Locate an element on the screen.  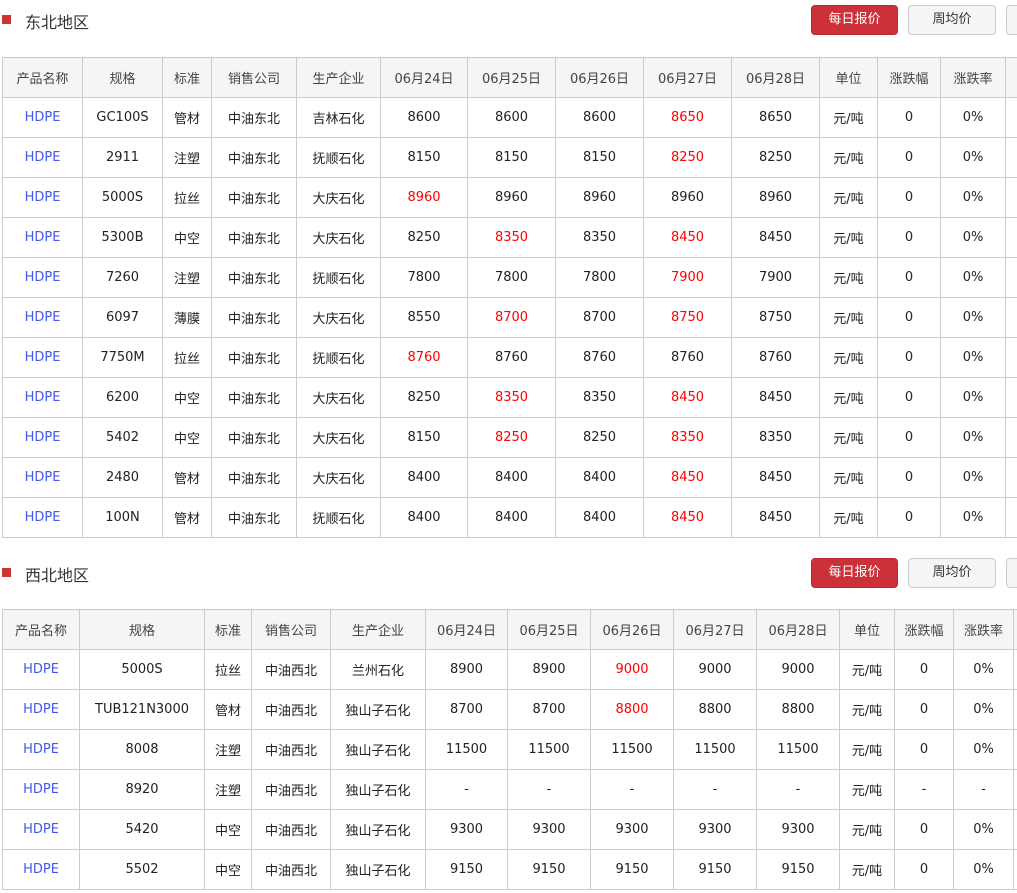
cell-price-0627: 8750 is located at coordinates (687, 317).